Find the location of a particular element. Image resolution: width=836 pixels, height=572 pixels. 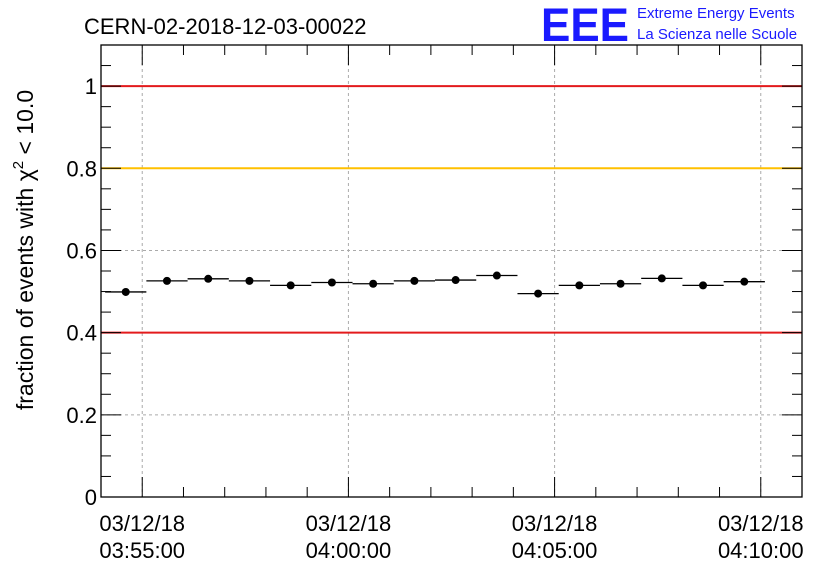

data-points is located at coordinates (435, 284).